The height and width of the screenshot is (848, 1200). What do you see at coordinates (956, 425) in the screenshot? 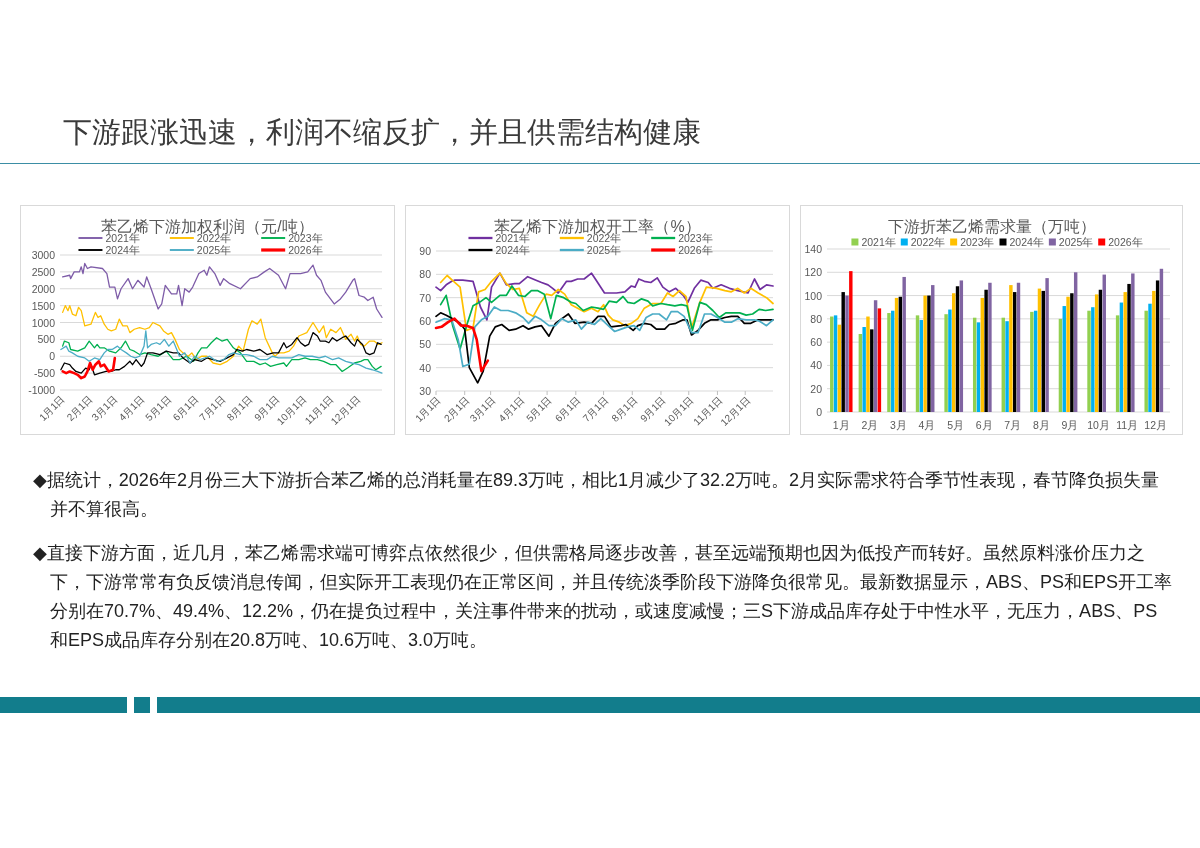
I see `x-tick-label: 5月` at bounding box center [956, 425].